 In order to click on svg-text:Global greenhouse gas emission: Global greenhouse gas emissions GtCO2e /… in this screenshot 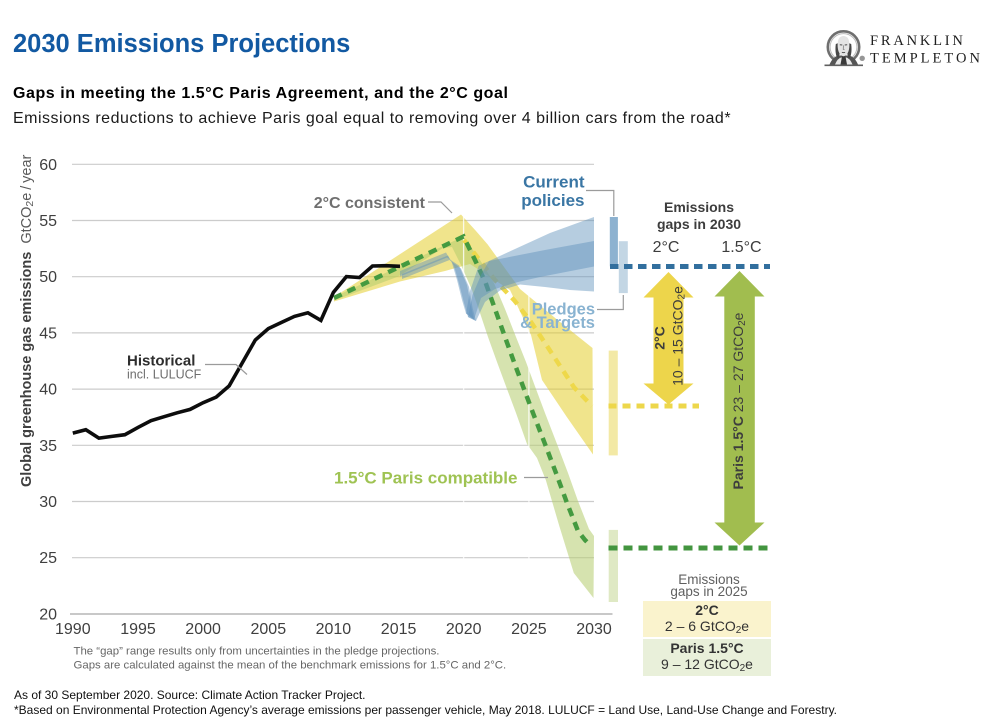, I will do `click(27, 320)`.